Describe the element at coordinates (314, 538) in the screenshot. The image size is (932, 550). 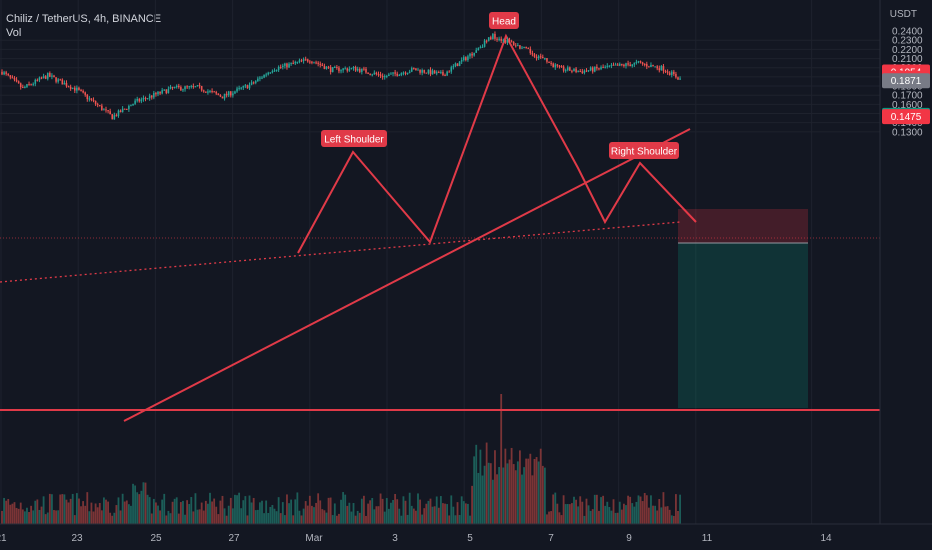
I see `date-tick-label: Mar` at that location.